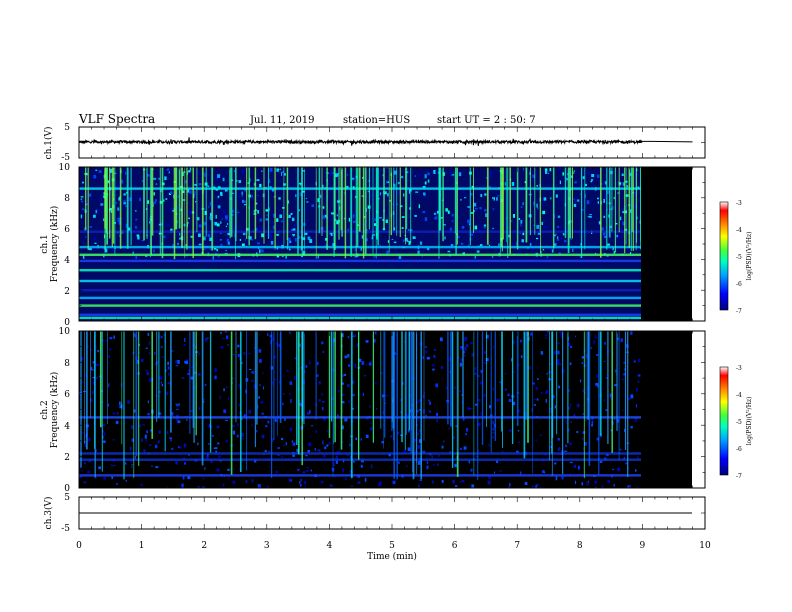  Describe the element at coordinates (739, 230) in the screenshot. I see `ch1-cb-tick--4: -4` at that location.